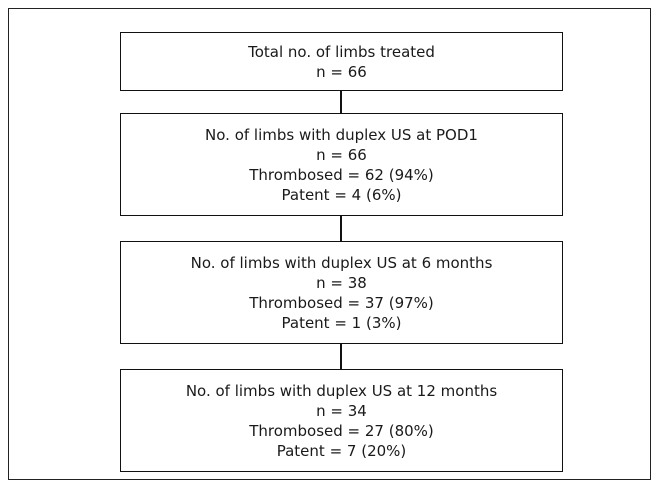 This screenshot has height=488, width=659. What do you see at coordinates (341, 322) in the screenshot?
I see `box-patent: Patent = 1 (3%)` at bounding box center [341, 322].